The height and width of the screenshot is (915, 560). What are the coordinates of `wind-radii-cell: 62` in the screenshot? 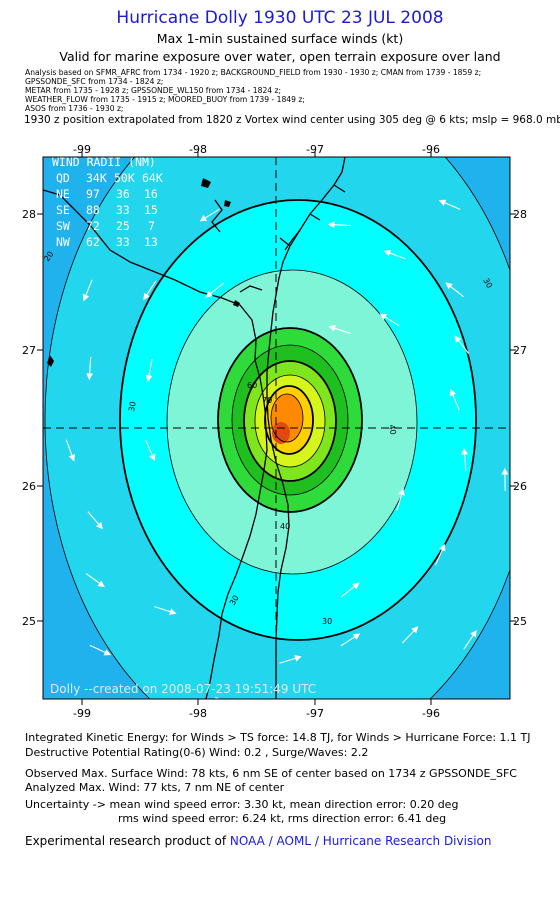 It's located at (93, 242).